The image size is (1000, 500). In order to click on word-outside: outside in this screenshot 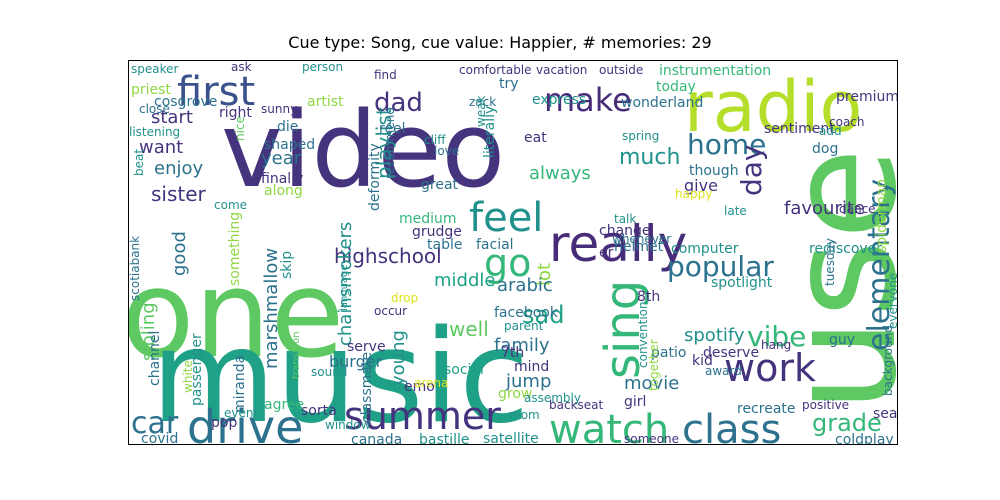, I will do `click(621, 70)`.